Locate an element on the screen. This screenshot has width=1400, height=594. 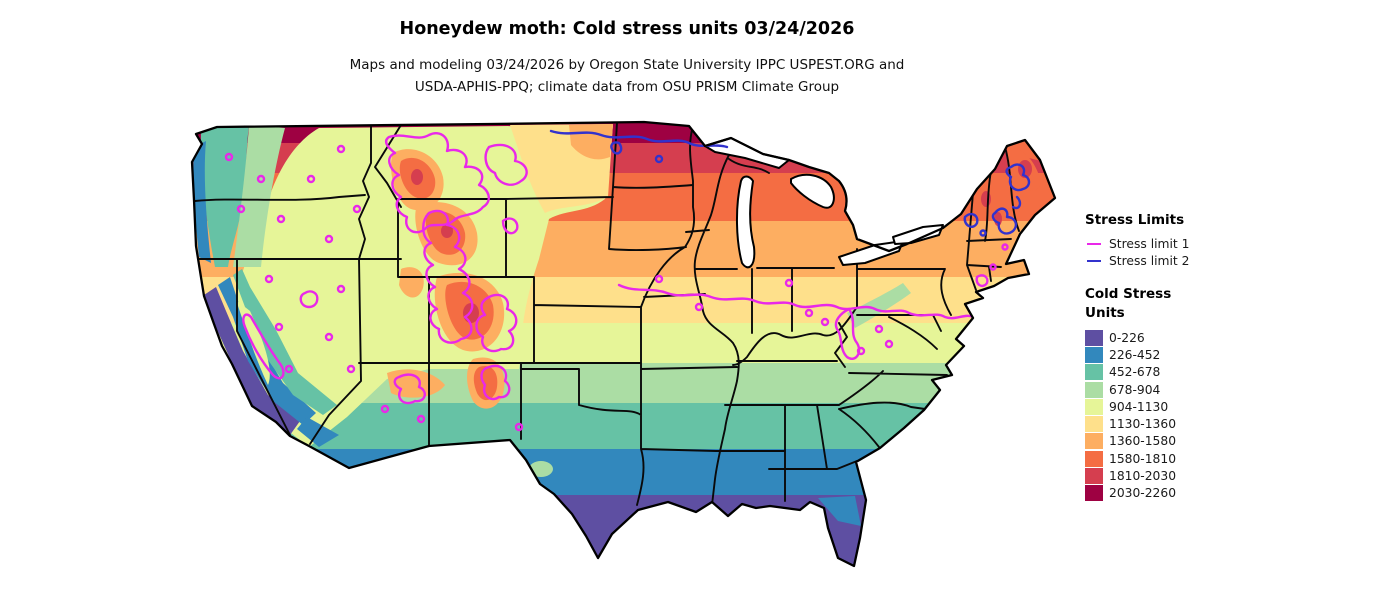
class-label-0: 0-226 is located at coordinates (1127, 337).